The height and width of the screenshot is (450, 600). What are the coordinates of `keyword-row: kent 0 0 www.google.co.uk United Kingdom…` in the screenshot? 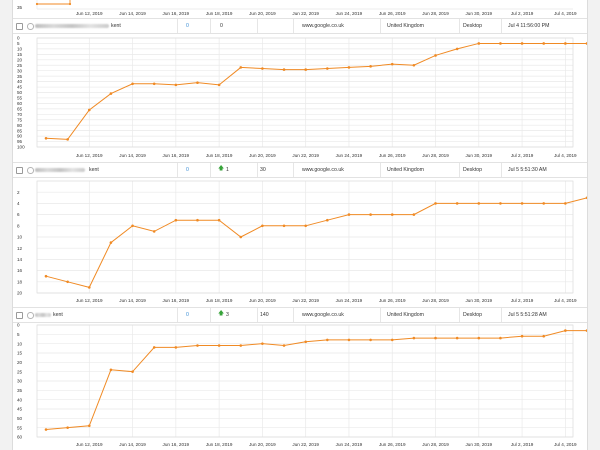 It's located at (300, 26).